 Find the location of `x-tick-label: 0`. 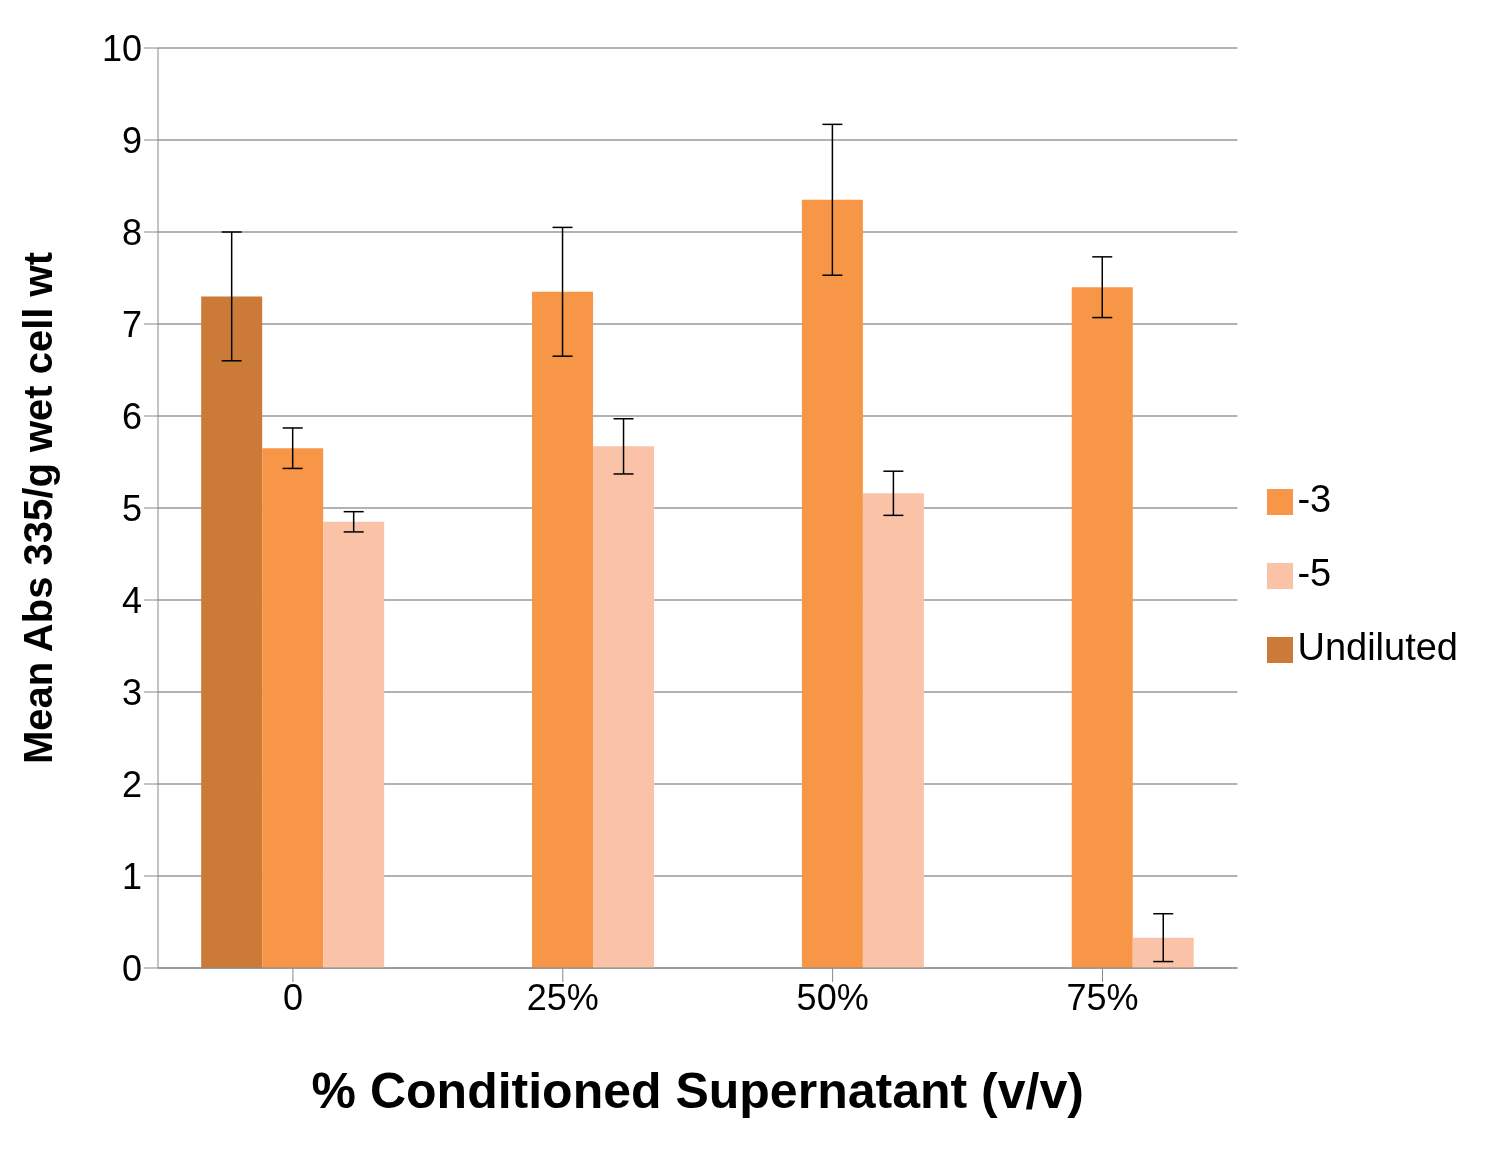

x-tick-label: 0 is located at coordinates (292, 997).